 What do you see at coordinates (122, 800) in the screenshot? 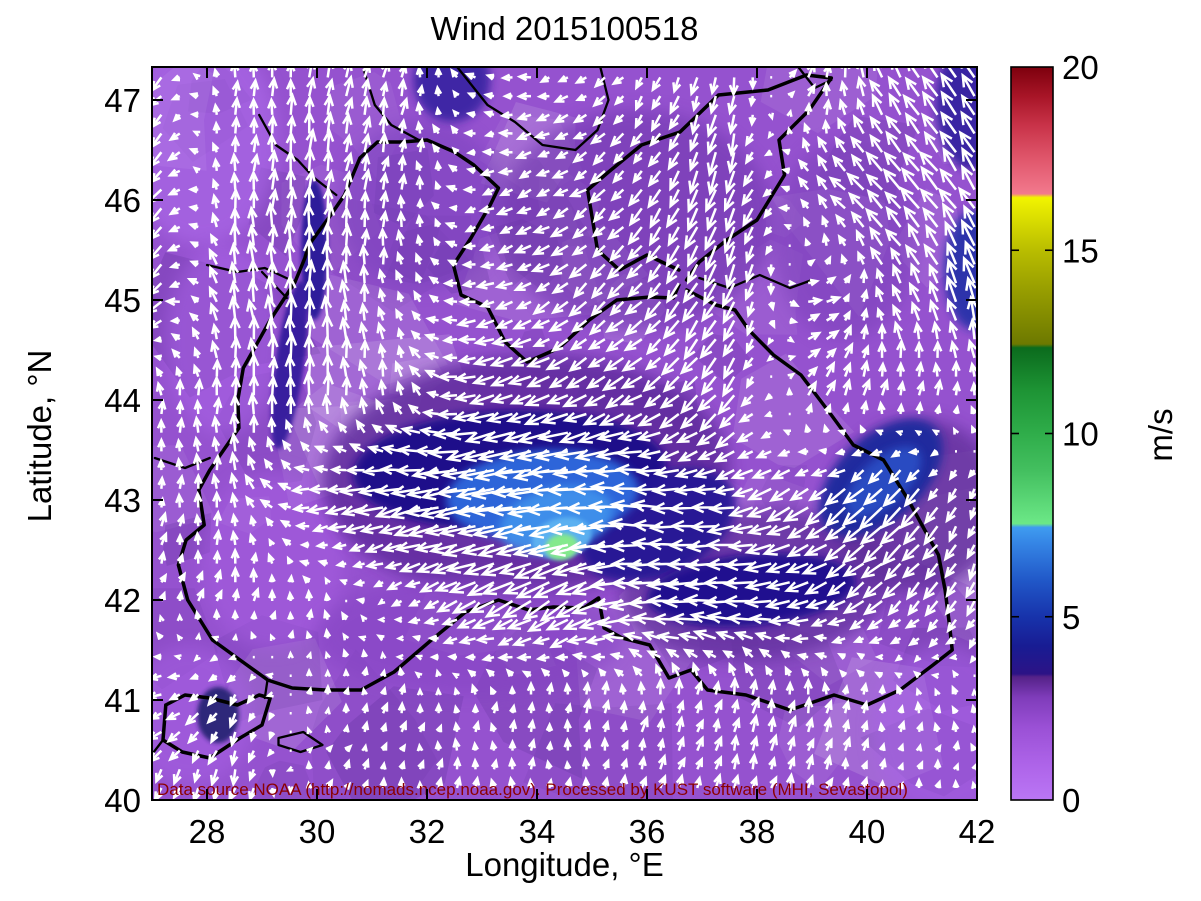
I see `y-tick-label: 40` at bounding box center [122, 800].